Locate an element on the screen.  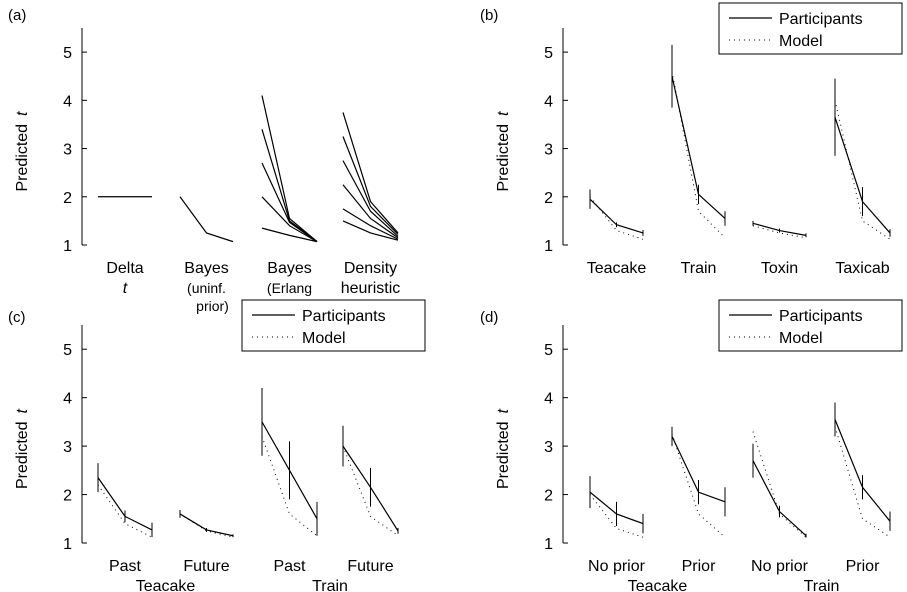
x-category-label: Taxicab is located at coordinates (862, 268).